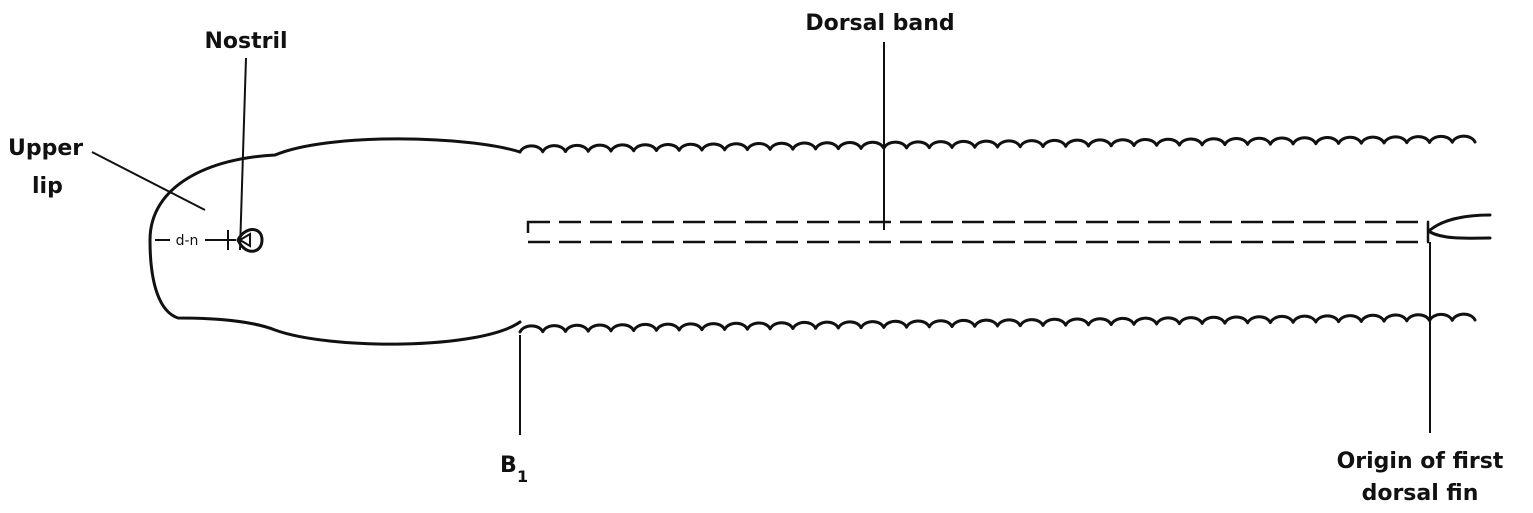 The height and width of the screenshot is (513, 1533). Describe the element at coordinates (978, 232) in the screenshot. I see `dorsal-band` at that location.